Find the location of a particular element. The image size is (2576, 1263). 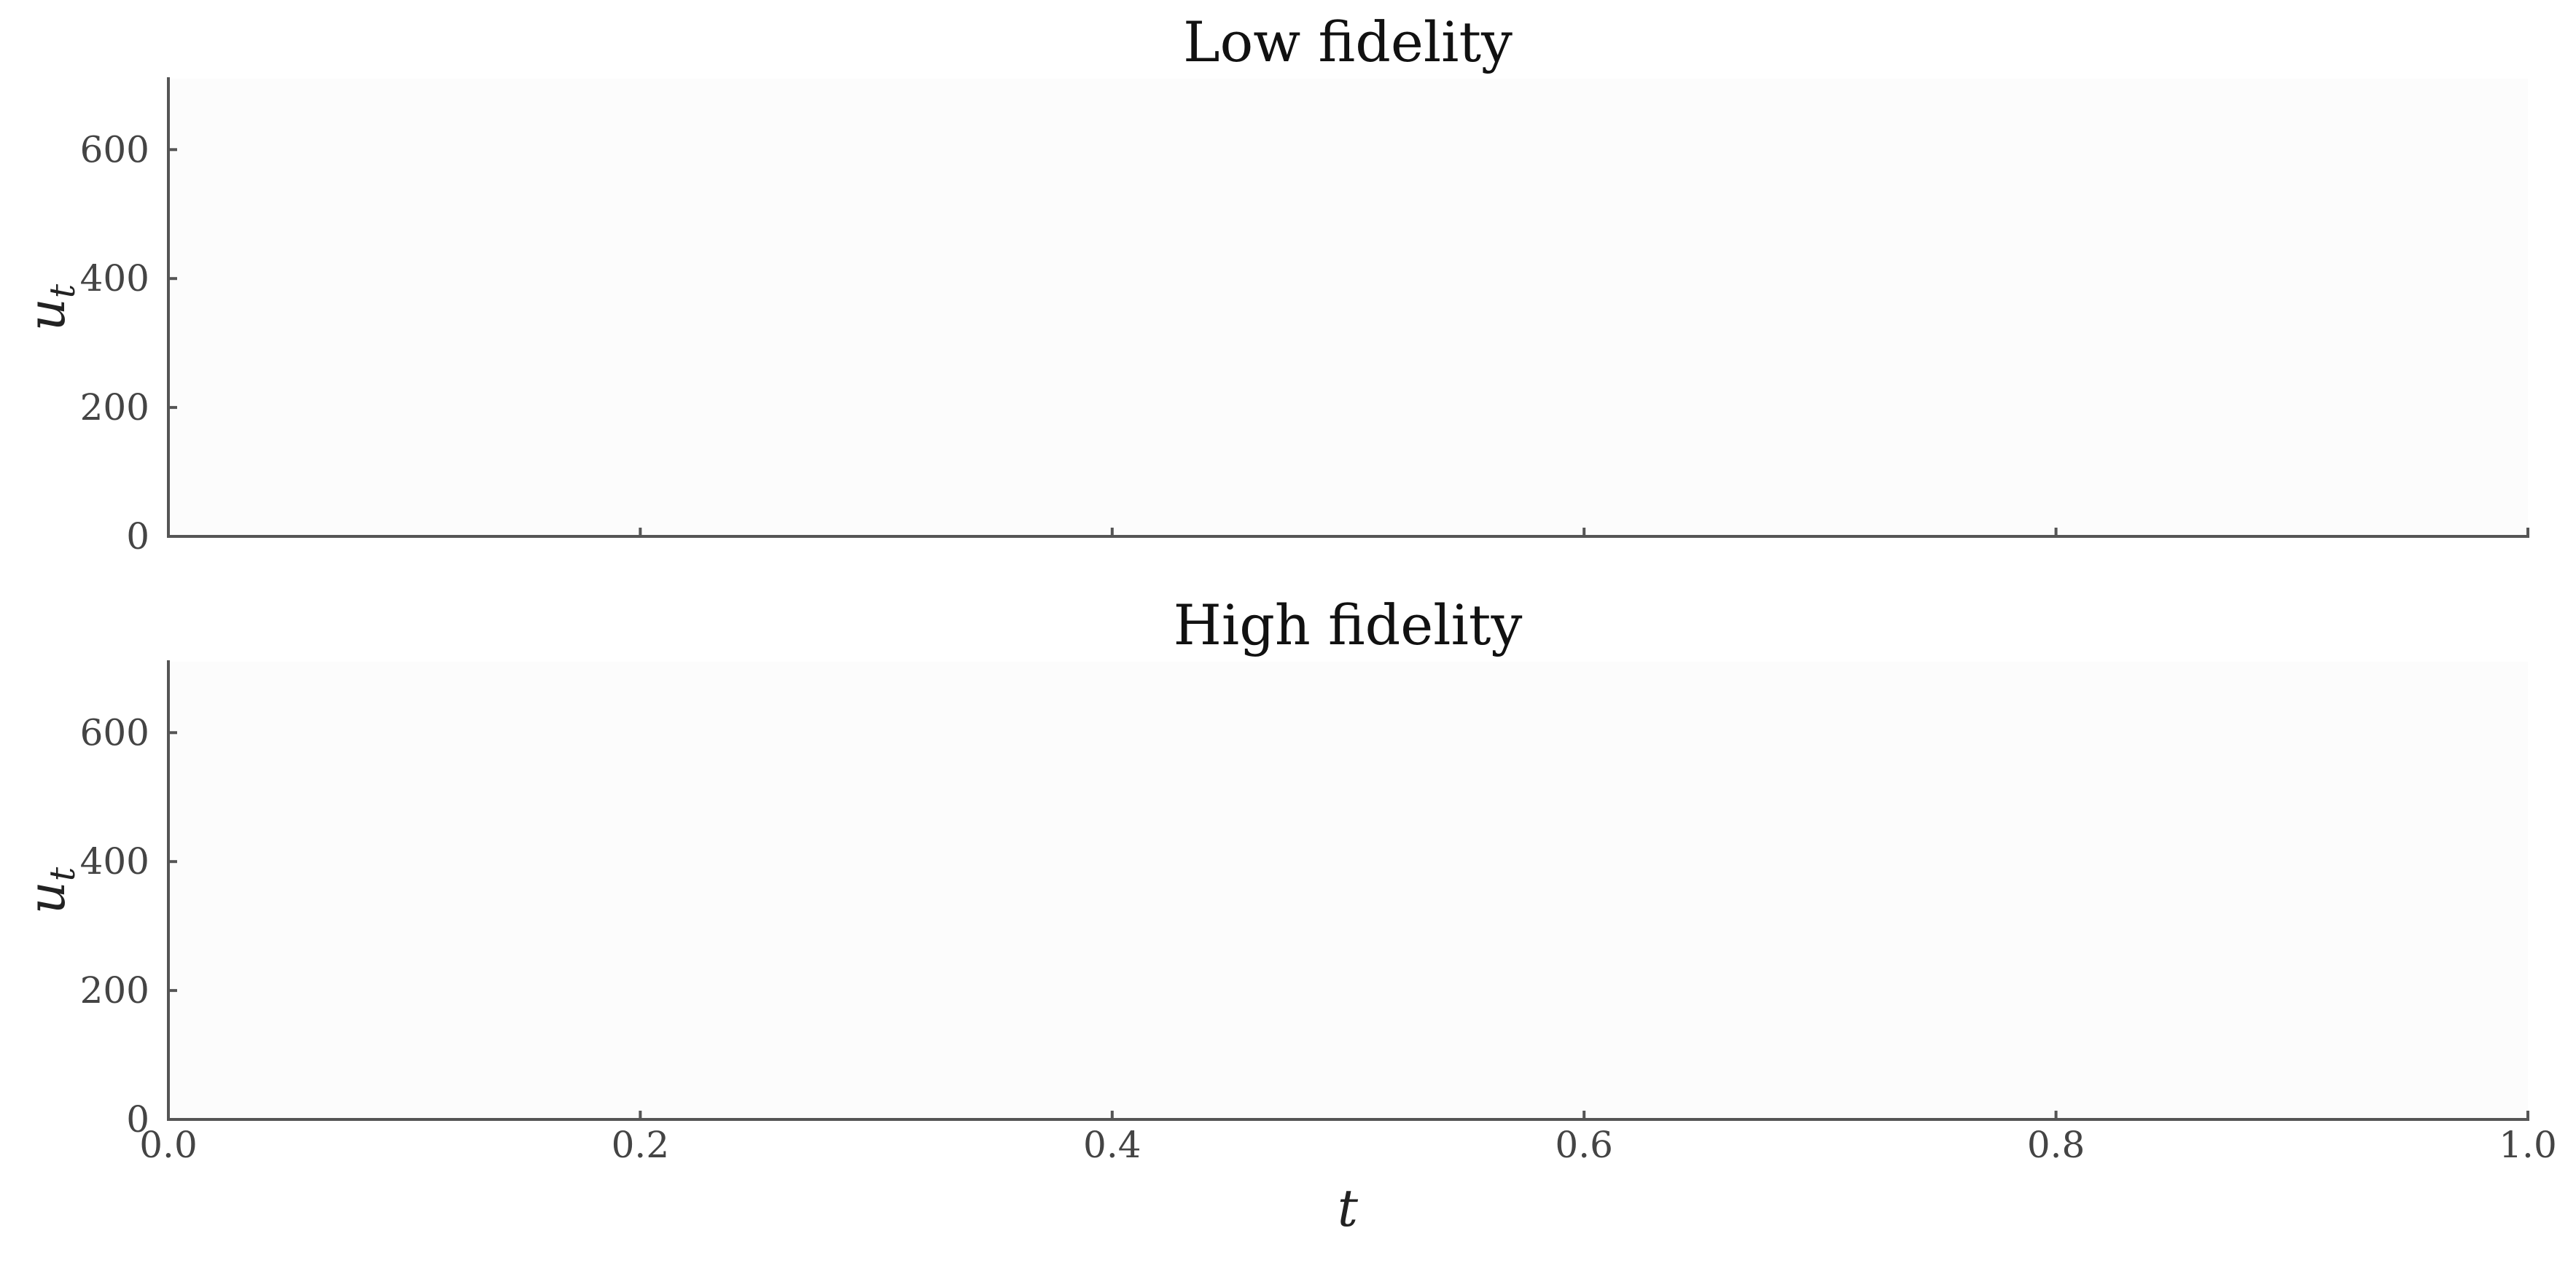

x-tick-label: 0.8 is located at coordinates (2056, 1145).